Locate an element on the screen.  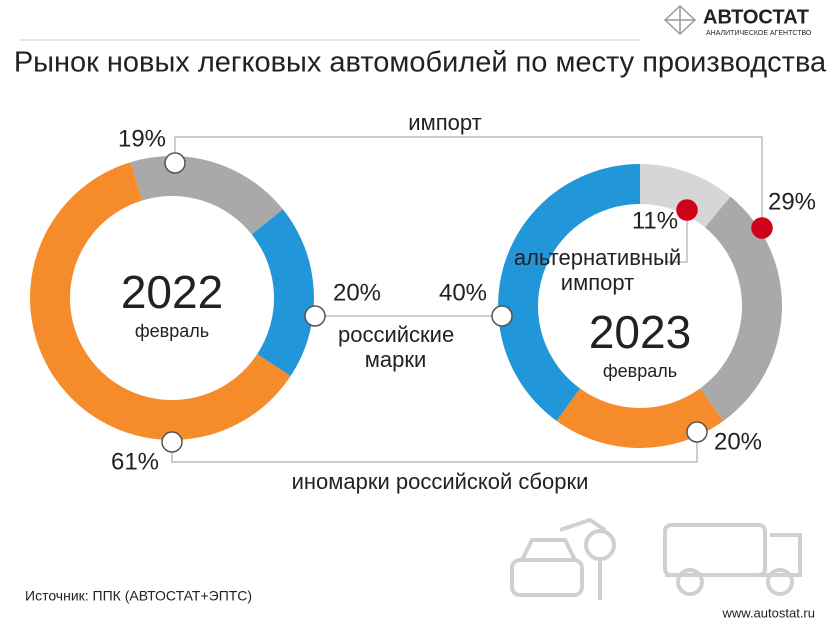
url: www.autostat.ru is located at coordinates (769, 612).